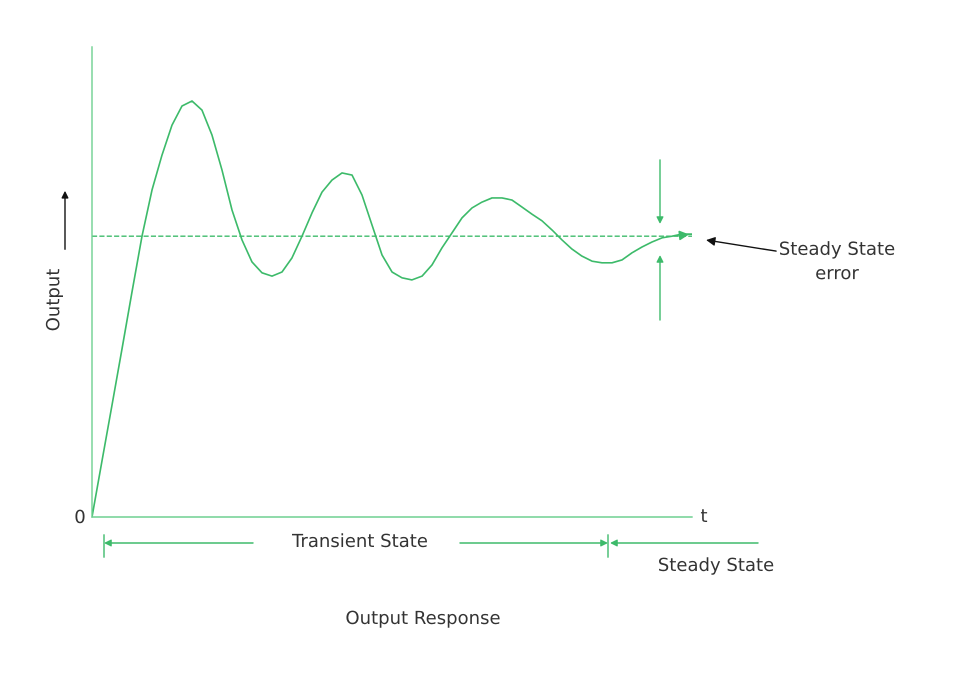  What do you see at coordinates (359, 540) in the screenshot?
I see `text: Transient State` at bounding box center [359, 540].